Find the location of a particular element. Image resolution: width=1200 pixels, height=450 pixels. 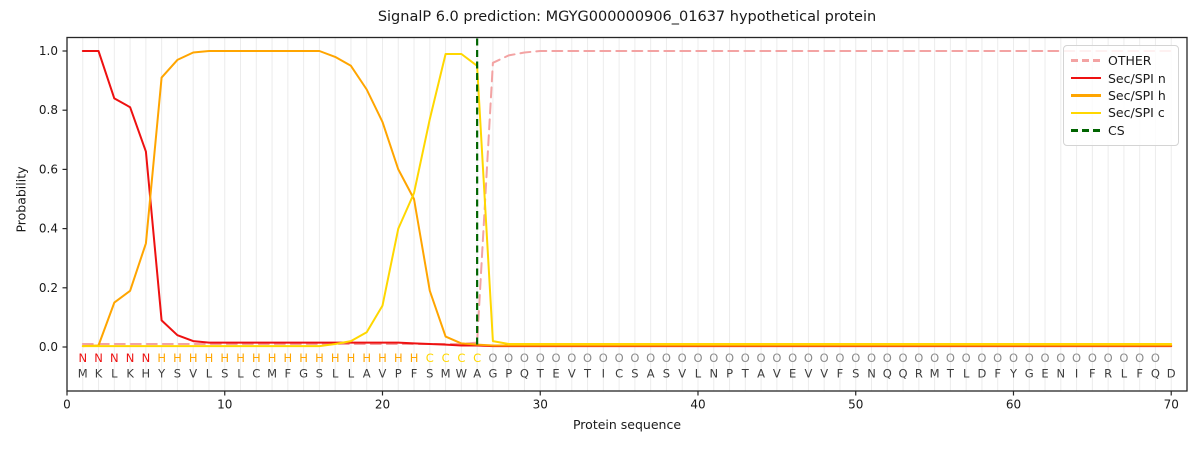

legend-entry-cs: CS is located at coordinates (1120, 130).